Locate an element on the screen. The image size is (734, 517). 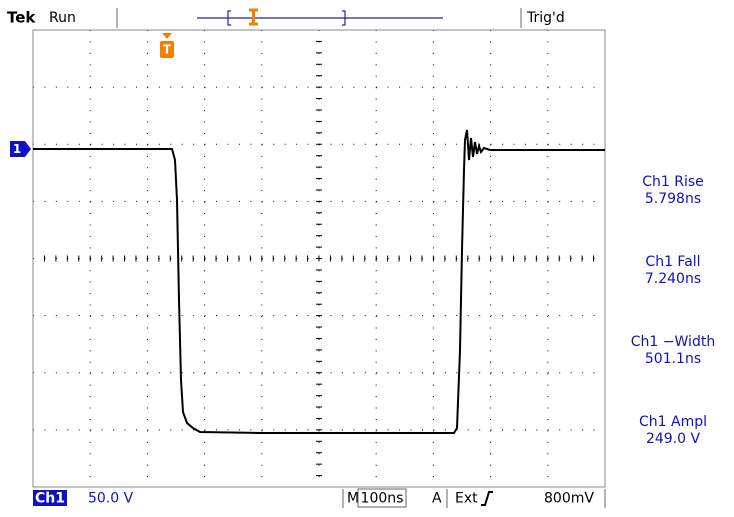
timebase: 100ns is located at coordinates (382, 499).